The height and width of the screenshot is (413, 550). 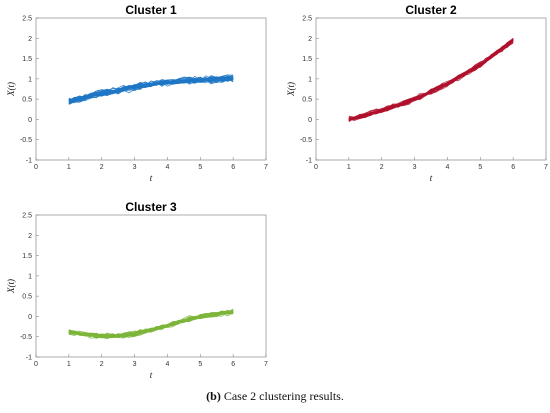 I want to click on chart-title: Cluster 3, so click(x=151, y=207).